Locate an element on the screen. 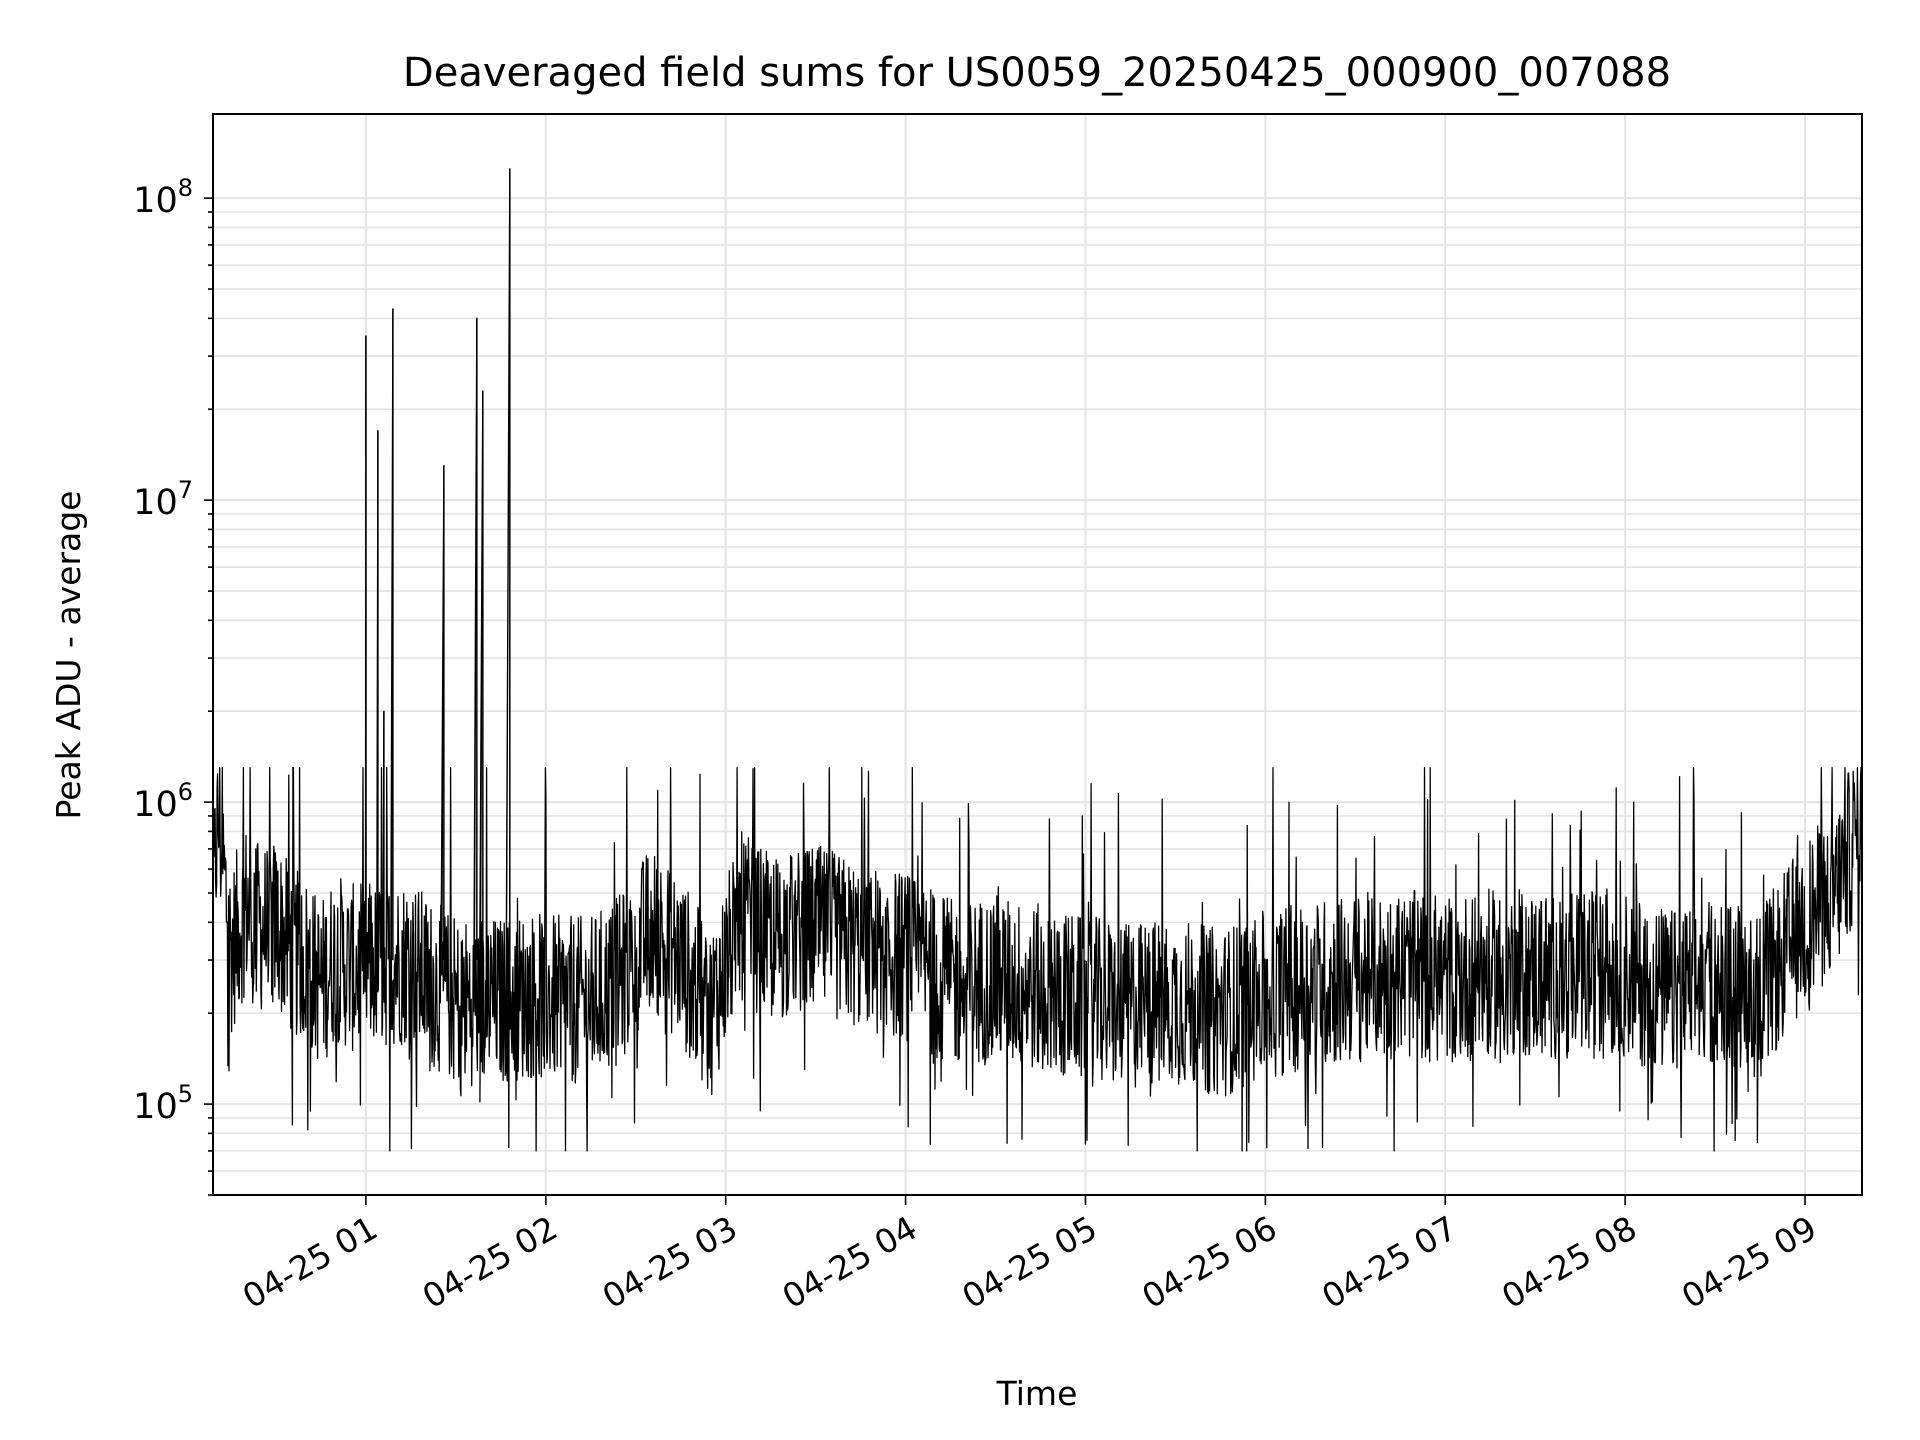 The width and height of the screenshot is (1920, 1440). y-axis-label: Peak ADU - average is located at coordinates (68, 655).